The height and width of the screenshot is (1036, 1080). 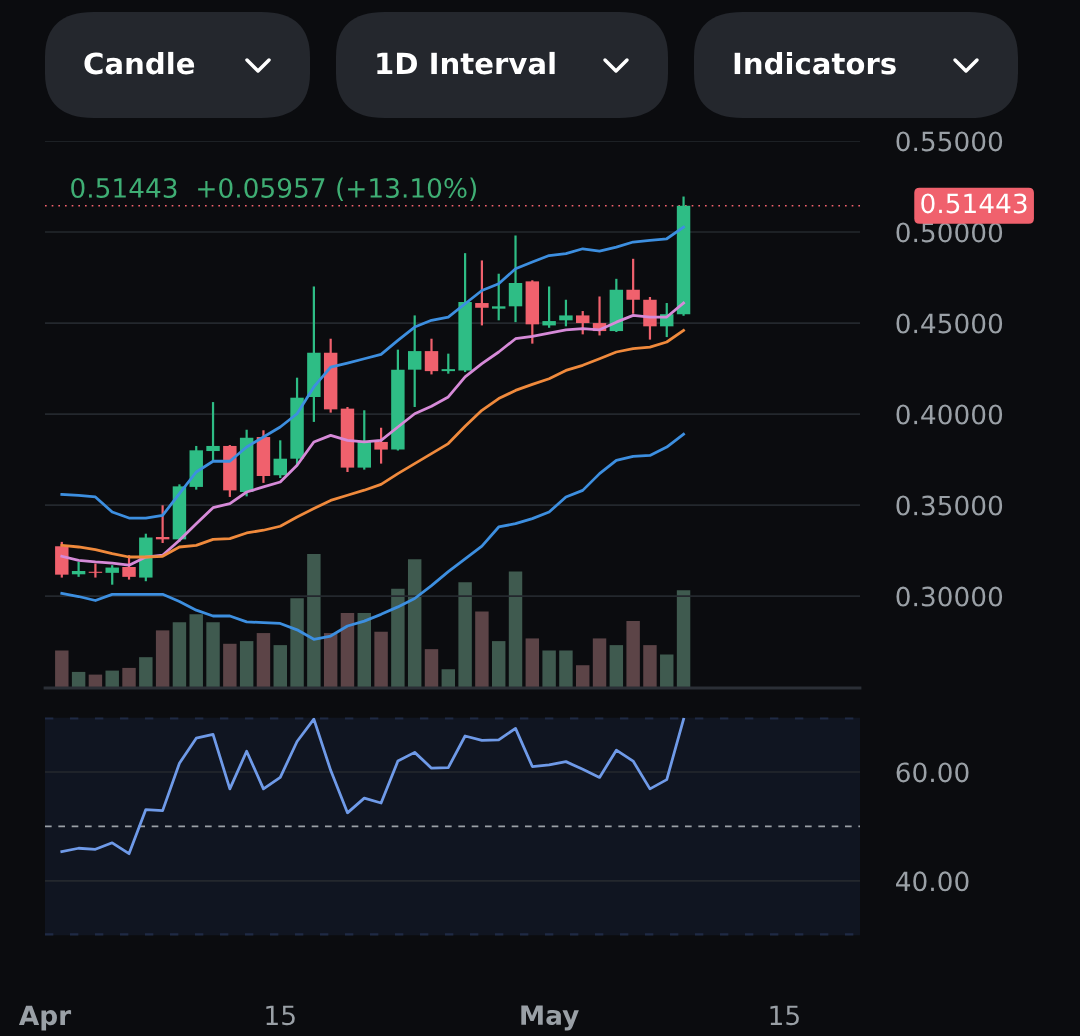 What do you see at coordinates (949, 596) in the screenshot?
I see `y-tick-label: 0.30000` at bounding box center [949, 596].